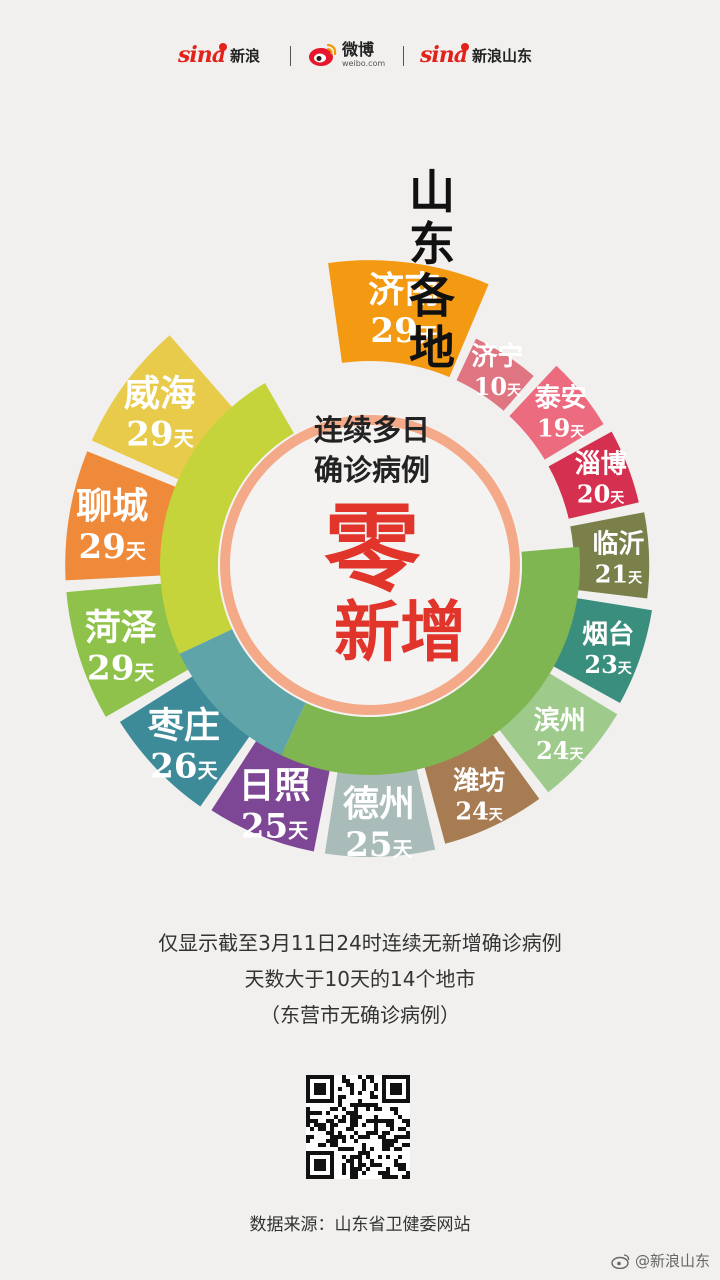 This screenshot has width=720, height=1280. Describe the element at coordinates (672, 1261) in the screenshot. I see `watermark-label: @新浪山东` at that location.